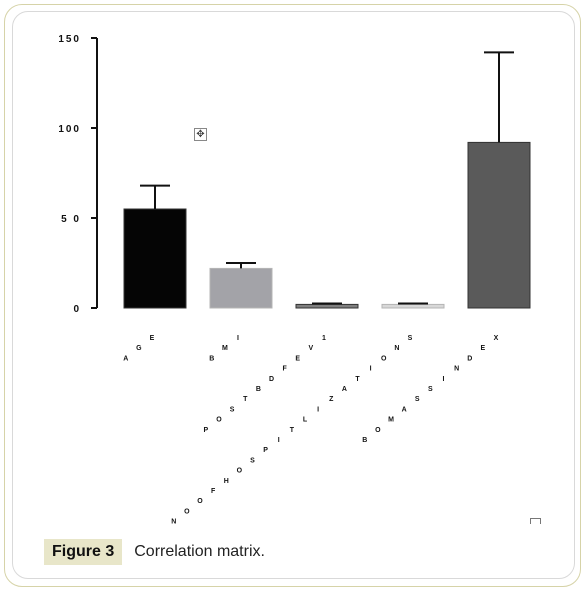 This screenshot has height=593, width=587. I want to click on category-label-letter: V, so click(311, 348).